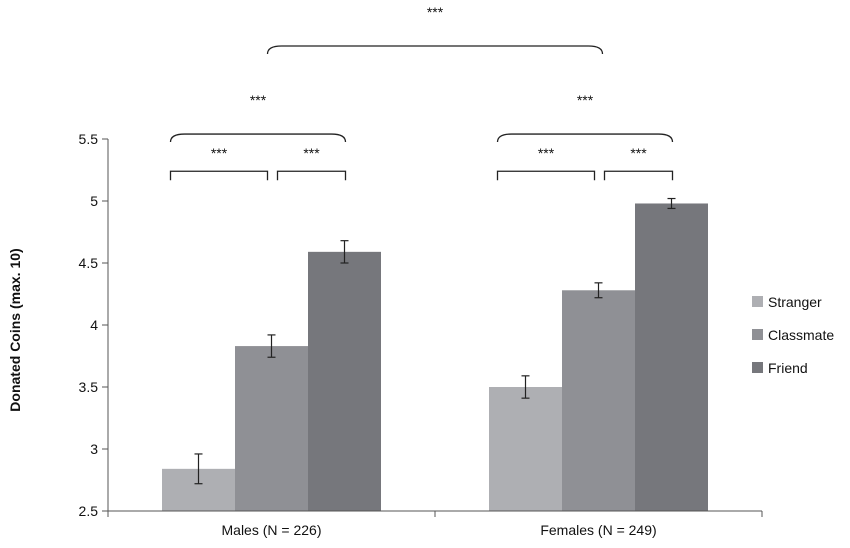 This screenshot has width=850, height=548. I want to click on y-tick-label: 2.5, so click(89, 511).